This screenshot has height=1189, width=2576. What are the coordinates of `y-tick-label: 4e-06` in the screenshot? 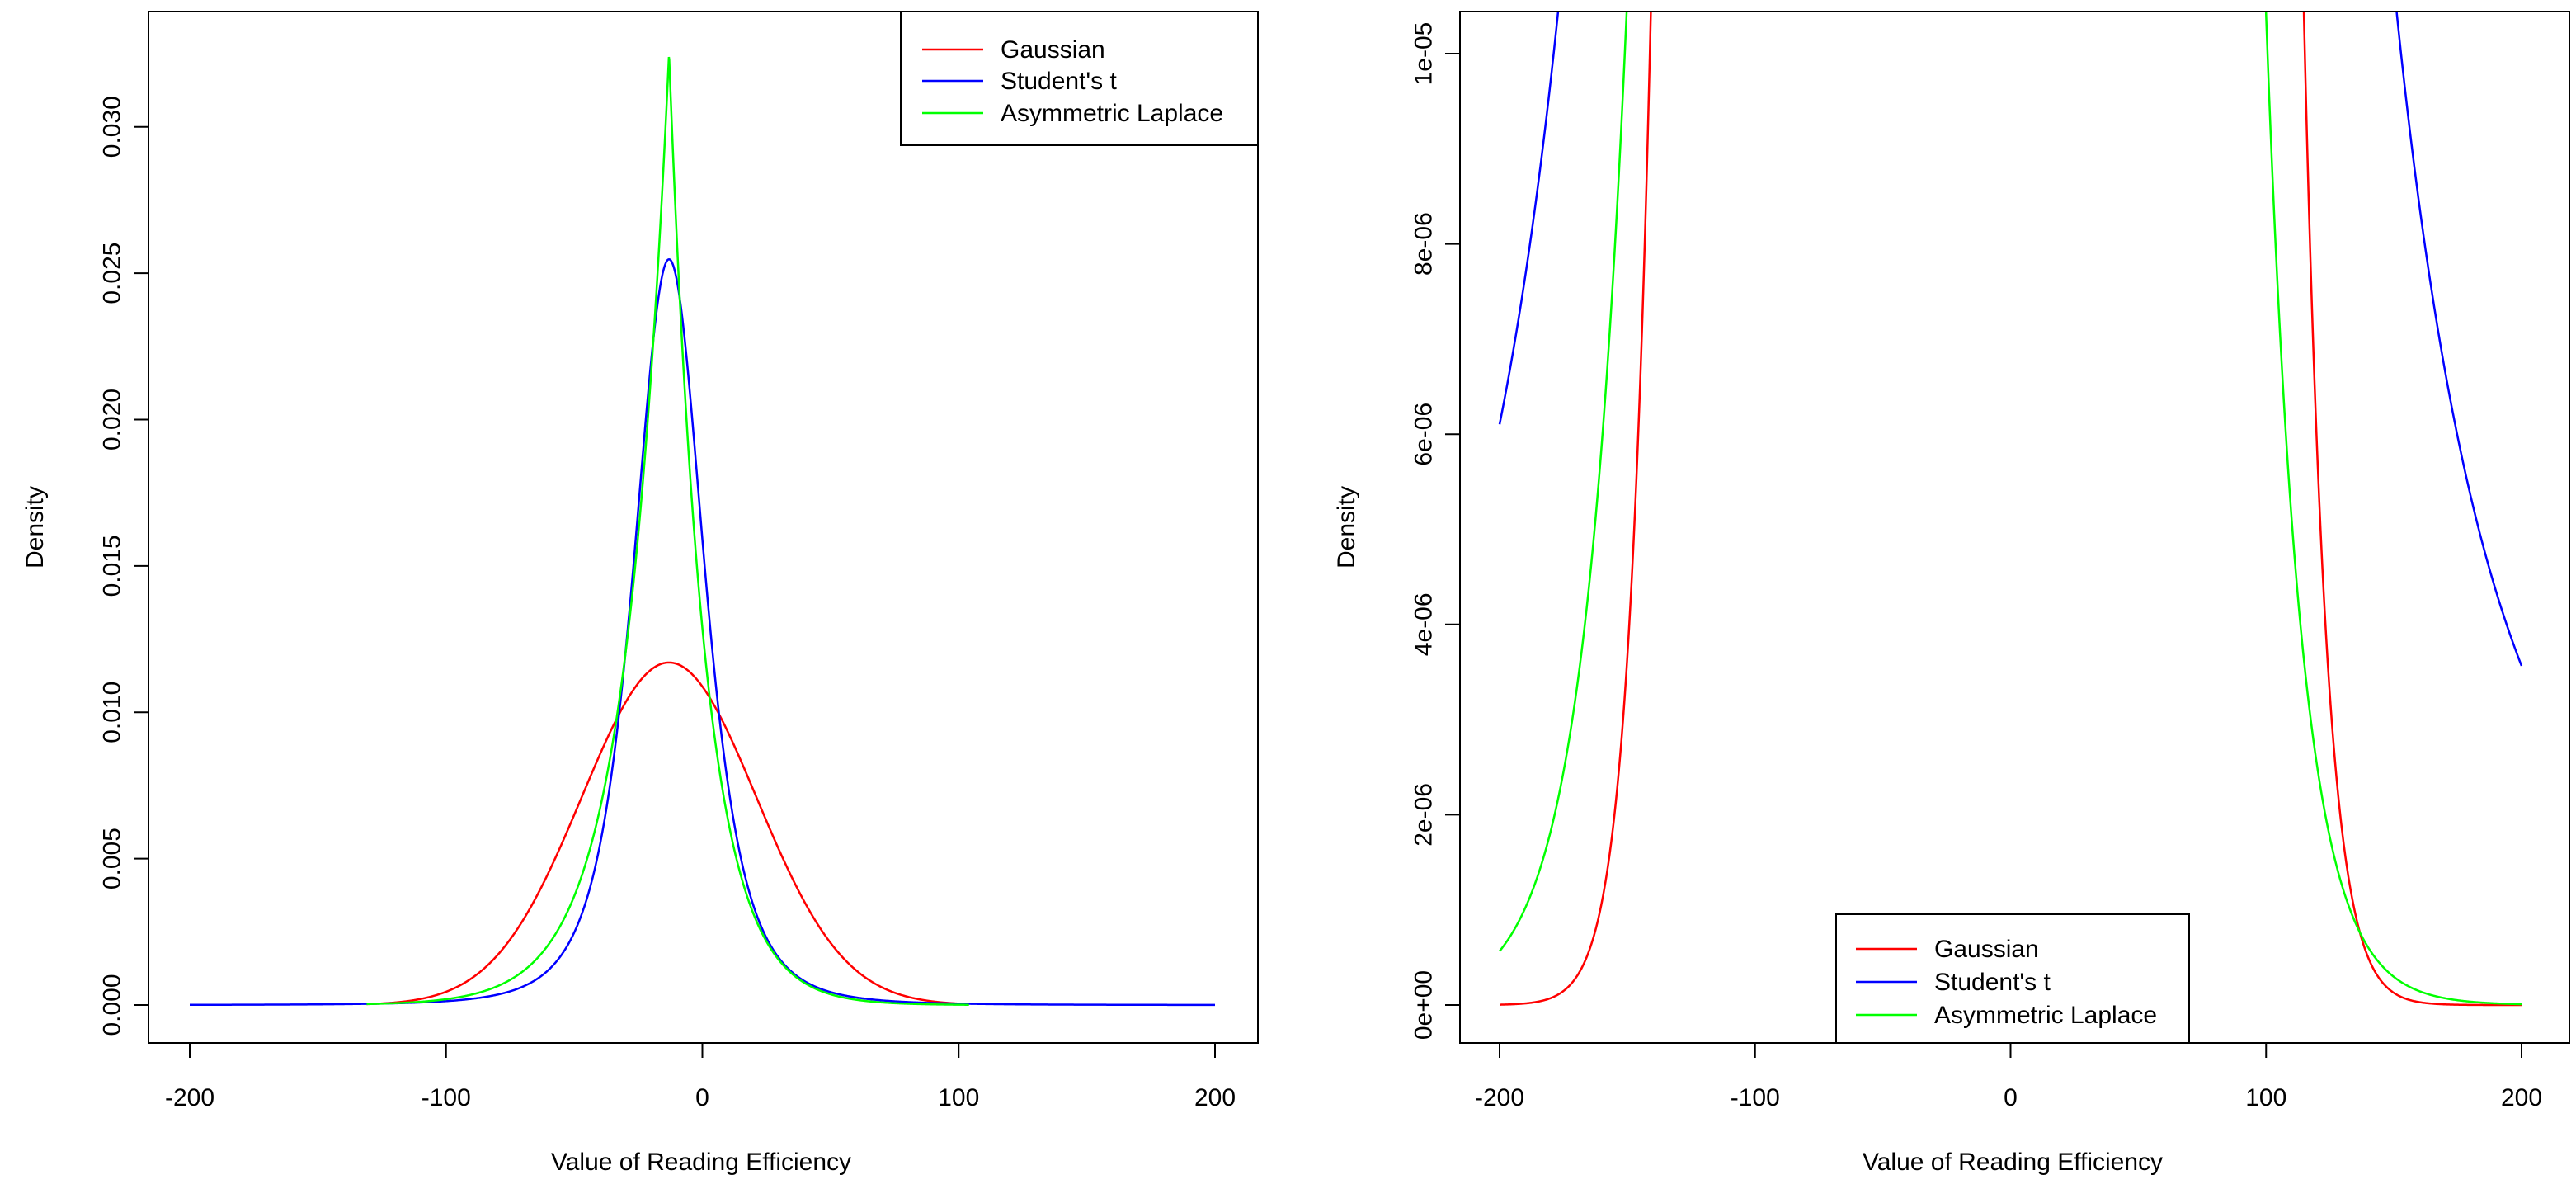 It's located at (1424, 624).